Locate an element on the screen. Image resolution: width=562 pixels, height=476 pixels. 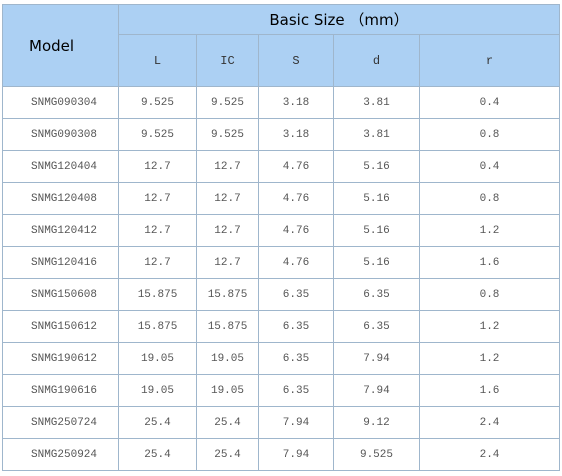
model-cell: SNMG250924 is located at coordinates (60, 454).